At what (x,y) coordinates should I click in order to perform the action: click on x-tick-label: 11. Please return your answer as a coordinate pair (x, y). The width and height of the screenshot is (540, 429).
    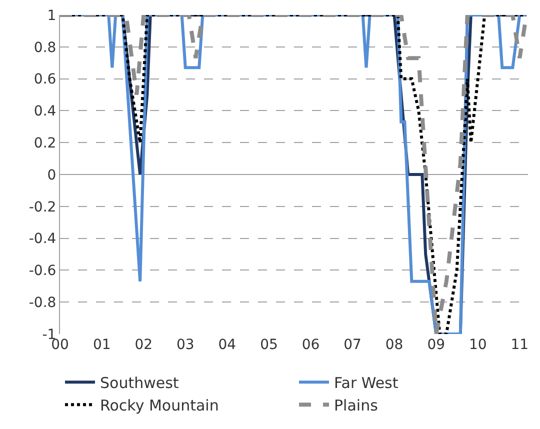
    Looking at the image, I should click on (519, 345).